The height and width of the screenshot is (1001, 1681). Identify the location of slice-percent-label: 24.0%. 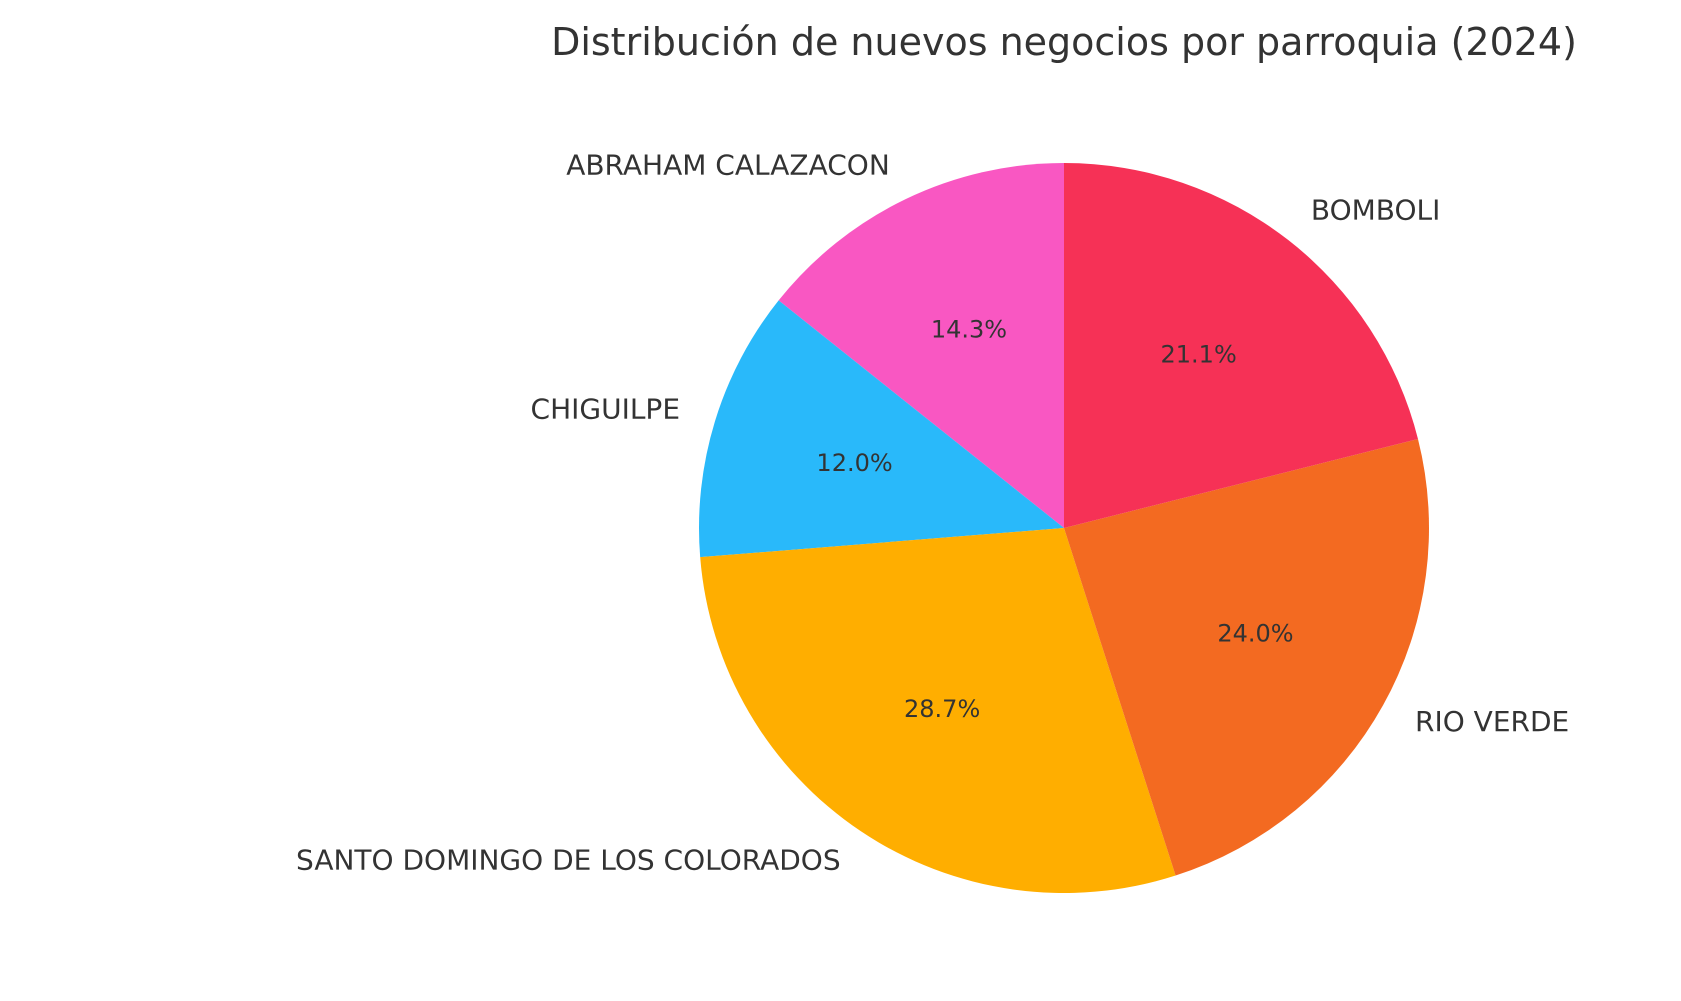
(1255, 633).